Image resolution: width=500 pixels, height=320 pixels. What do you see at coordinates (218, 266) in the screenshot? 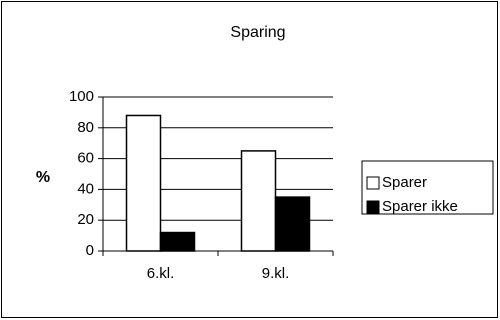
I see `x-axis-ticks: 6.kl. 9.kl.` at bounding box center [218, 266].